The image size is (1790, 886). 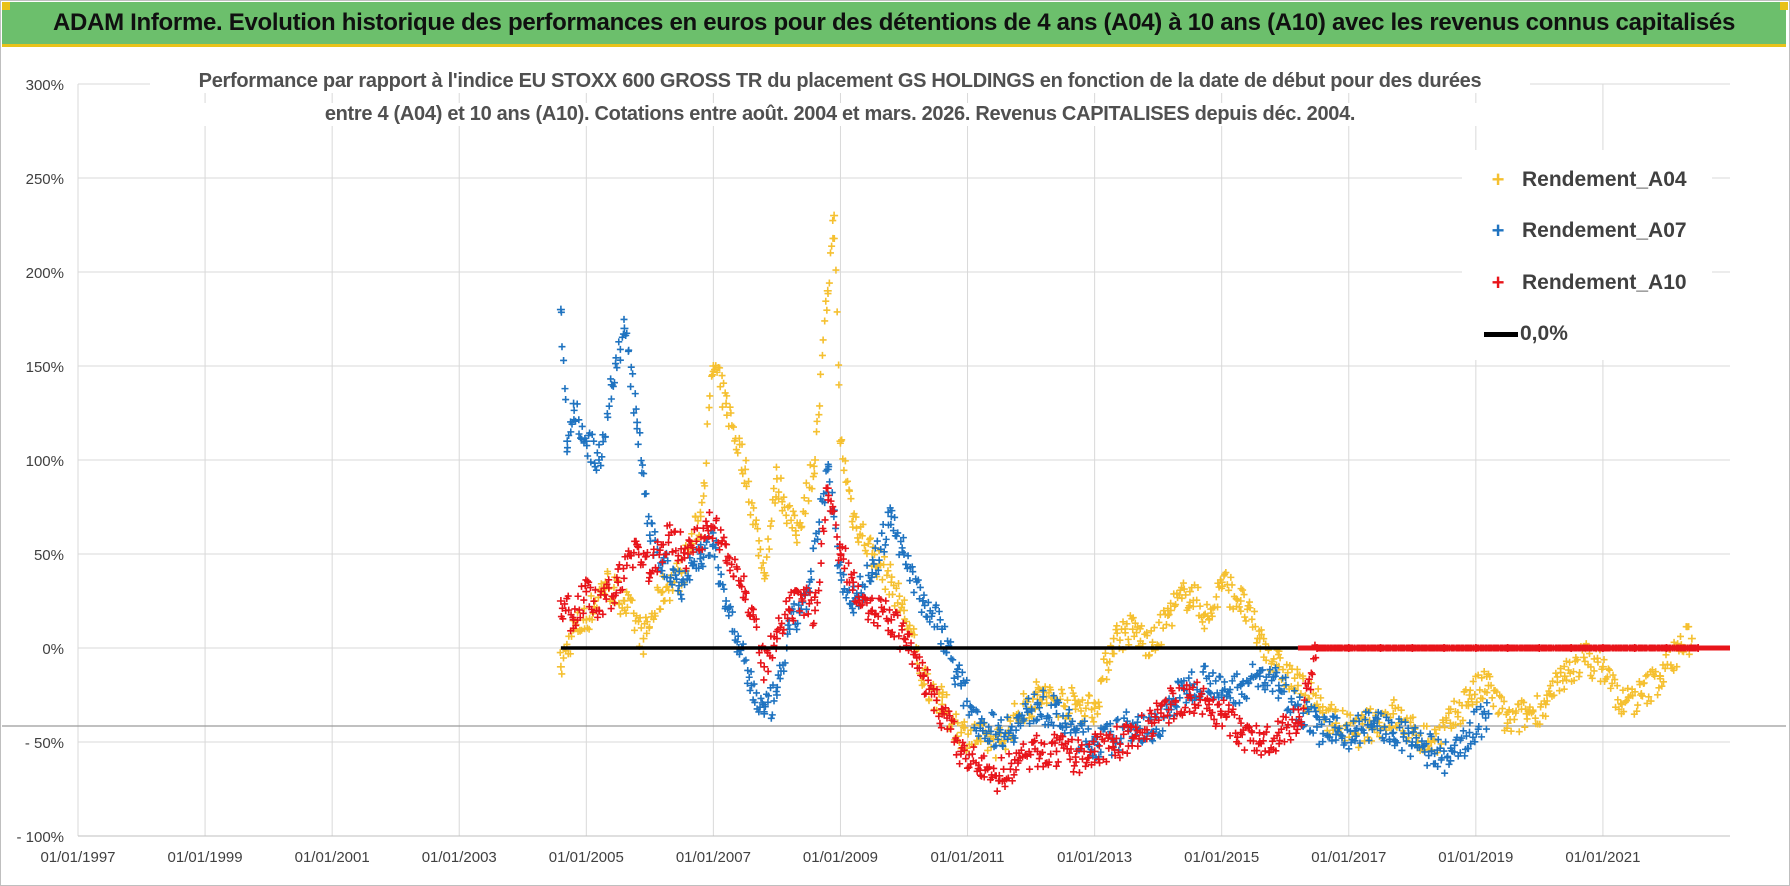 What do you see at coordinates (1170, 704) in the screenshot?
I see `data-point-a10` at bounding box center [1170, 704].